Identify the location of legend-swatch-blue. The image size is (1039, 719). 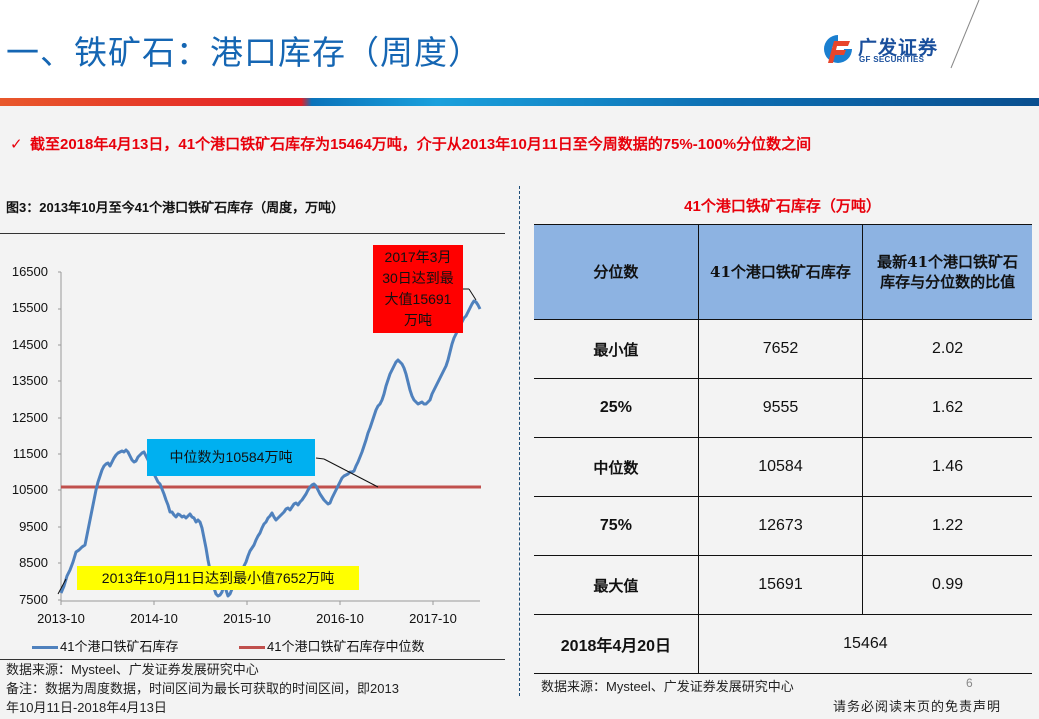
(45, 648).